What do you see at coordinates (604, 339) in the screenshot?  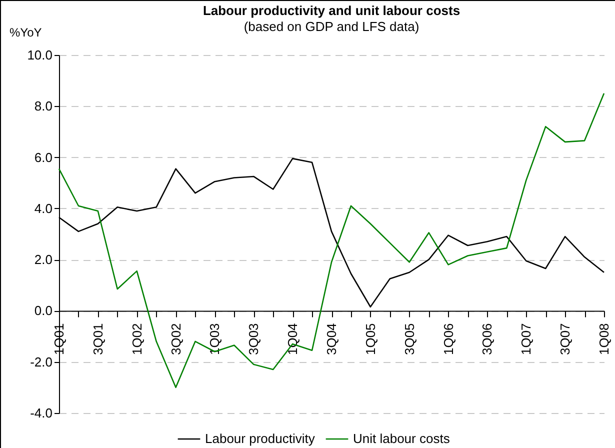 I see `x-tick-label: 1Q08` at bounding box center [604, 339].